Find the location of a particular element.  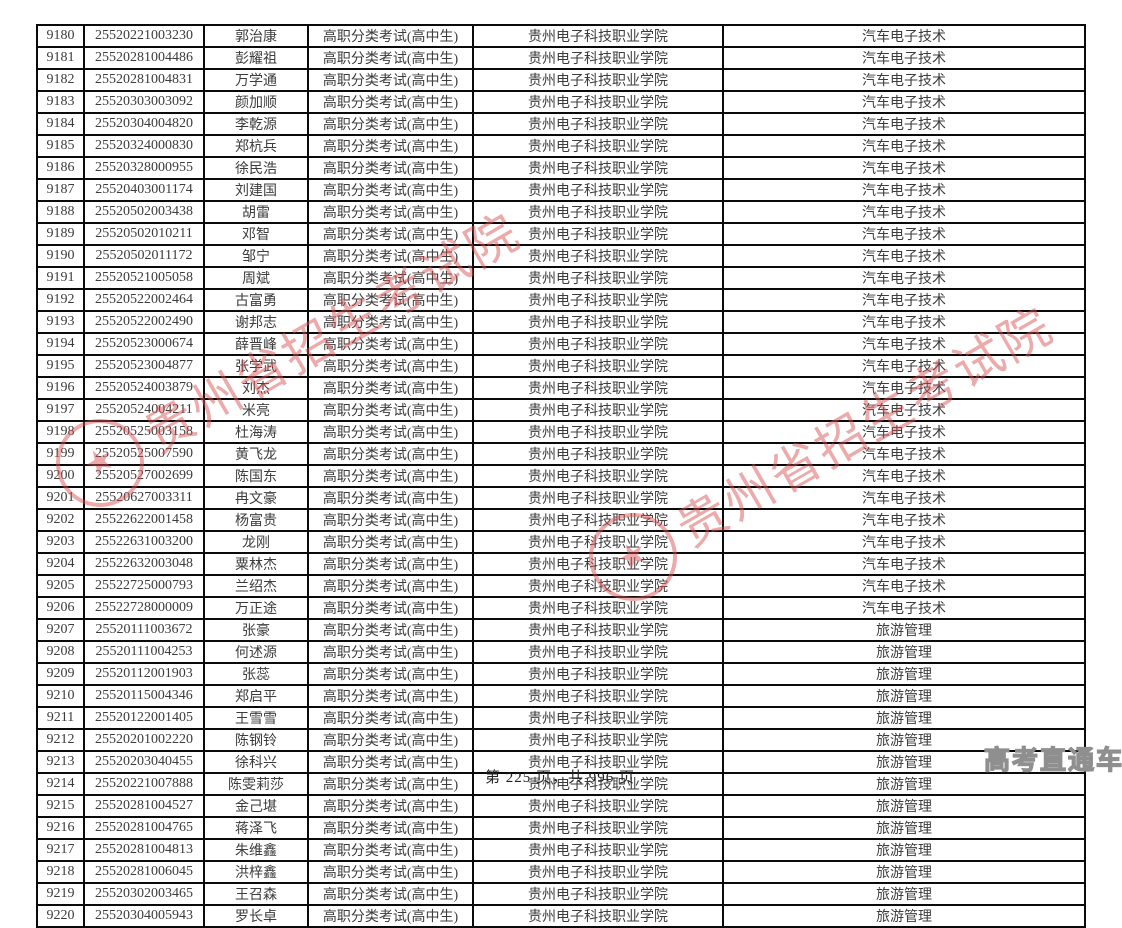

table-cell: 9191 is located at coordinates (60, 278).